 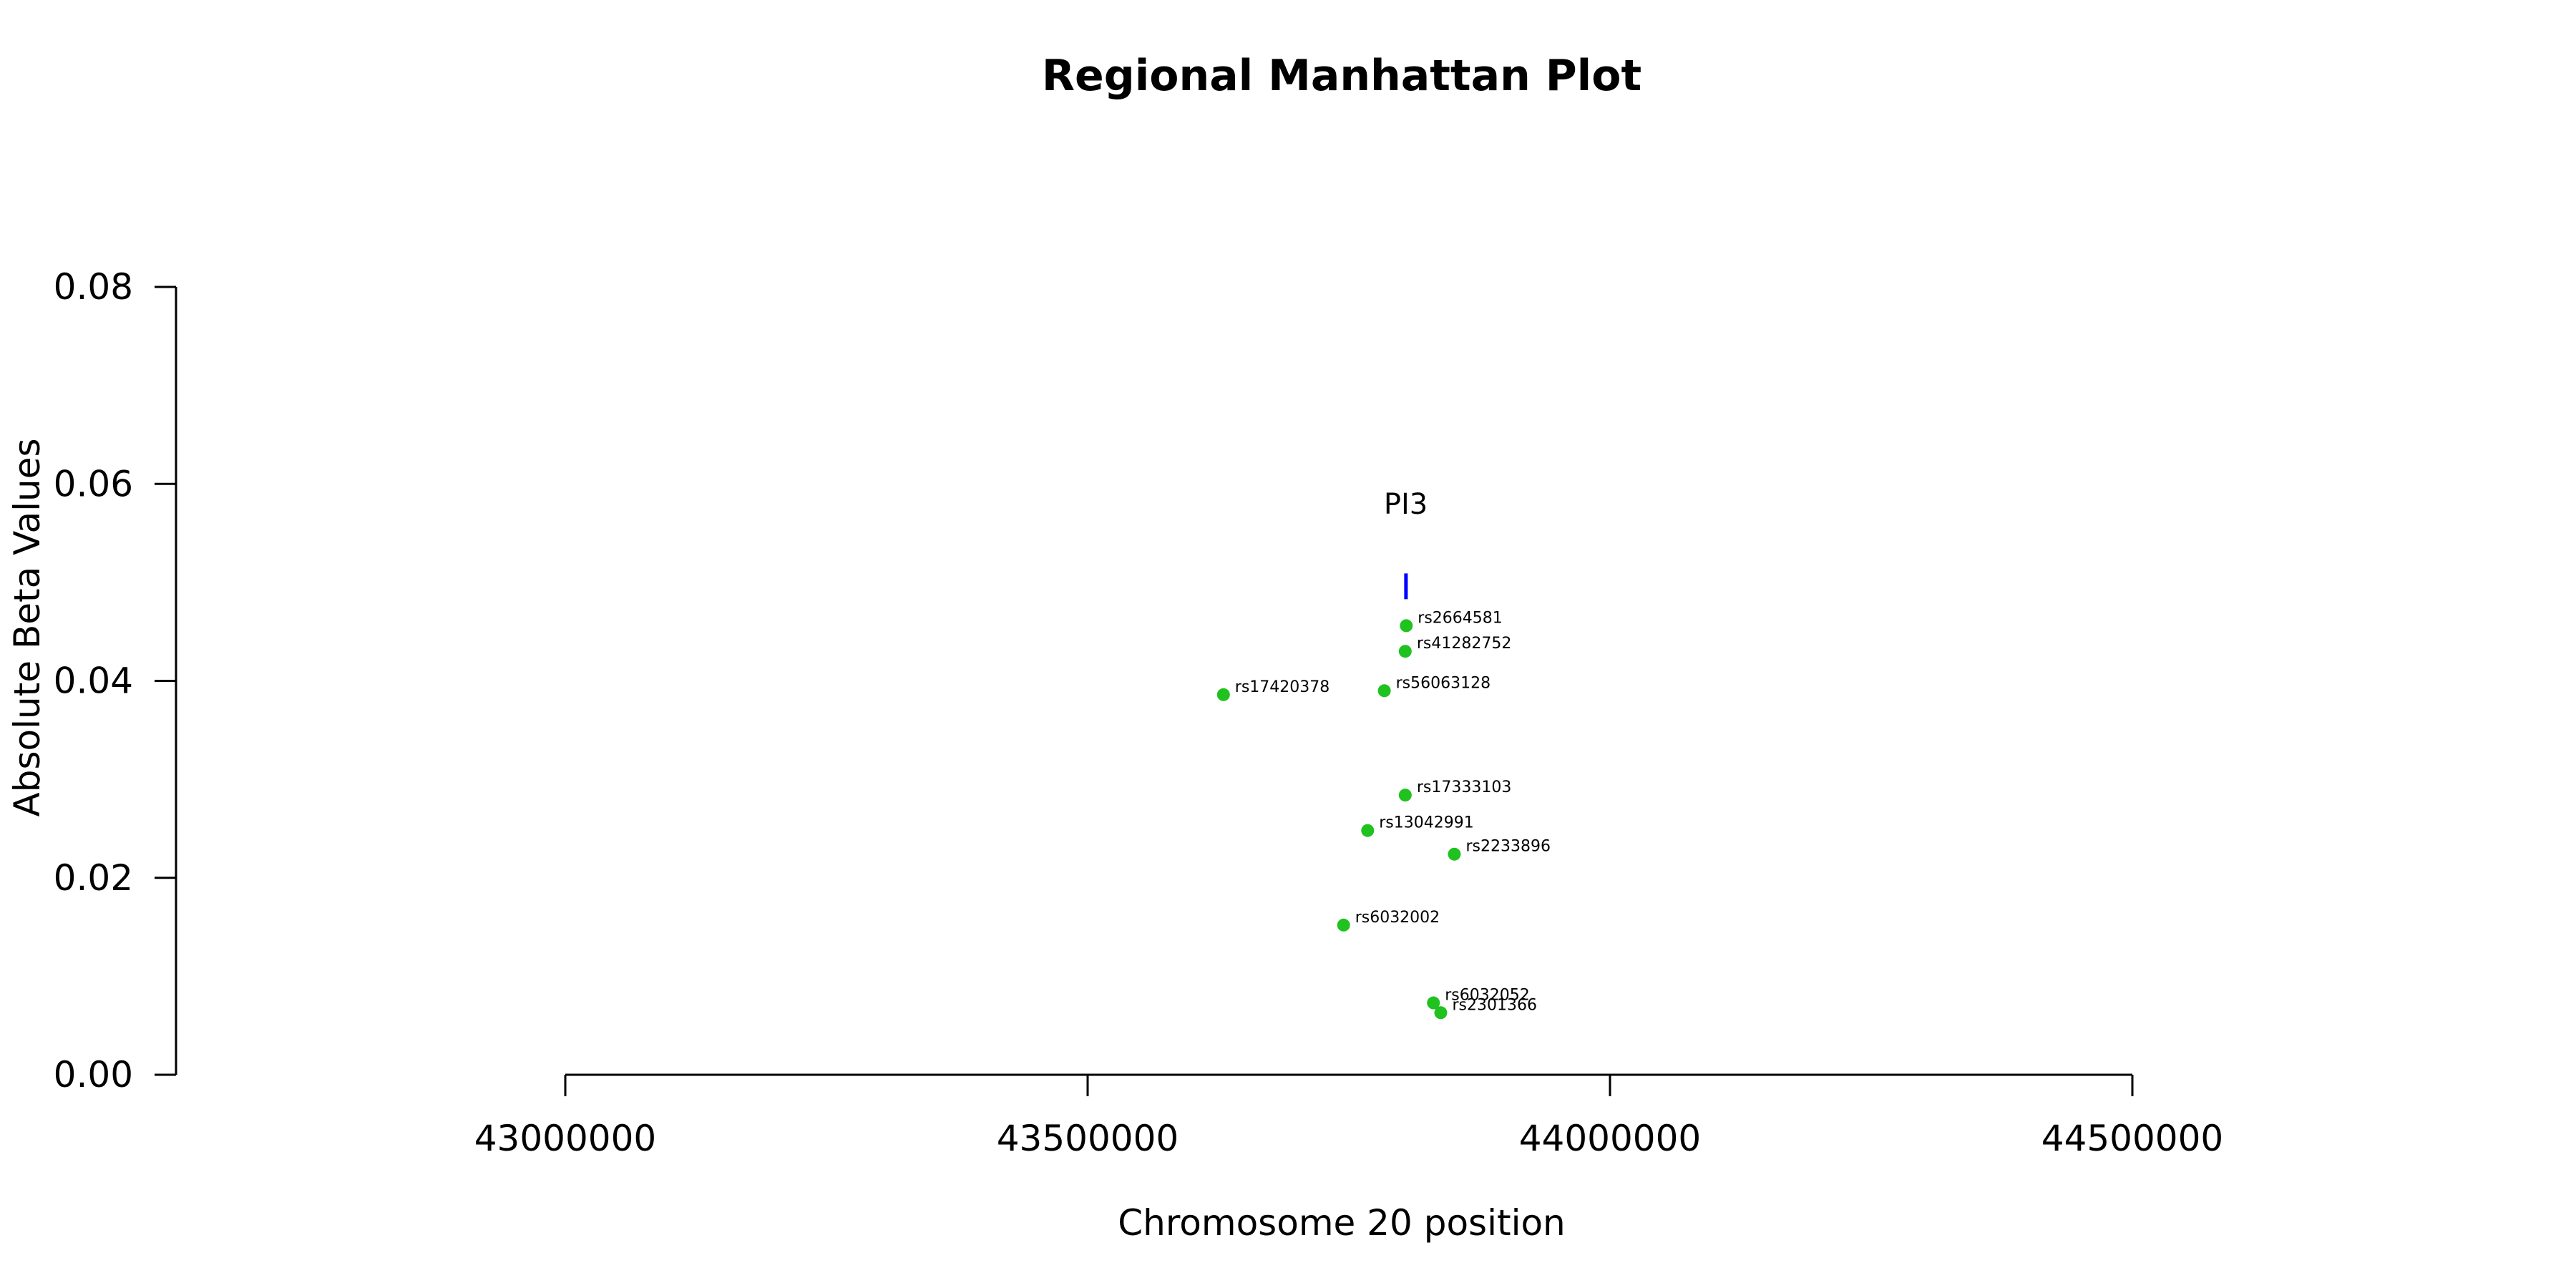 What do you see at coordinates (1495, 1005) in the screenshot?
I see `snp-label: rs2301366` at bounding box center [1495, 1005].